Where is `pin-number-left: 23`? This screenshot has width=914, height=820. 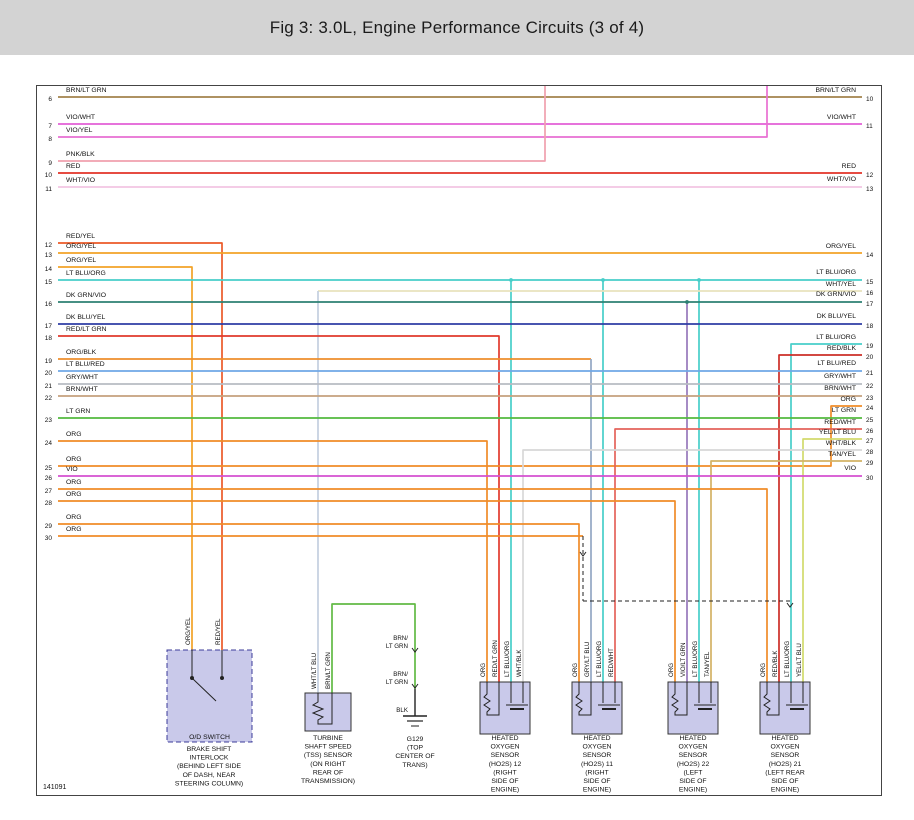
pin-number-left: 23 is located at coordinates (49, 420).